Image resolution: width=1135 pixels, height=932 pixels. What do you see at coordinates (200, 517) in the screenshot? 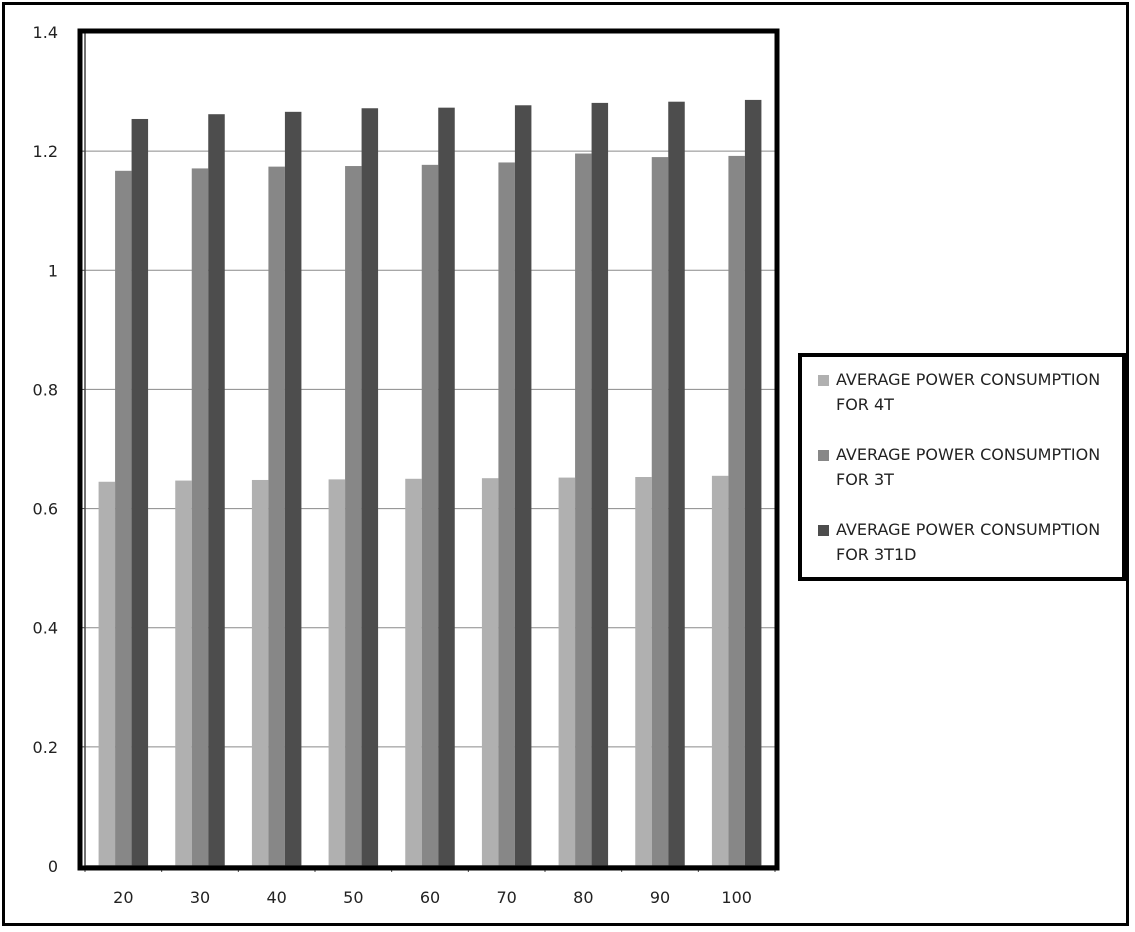
I see `bar-series1-cat1` at bounding box center [200, 517].